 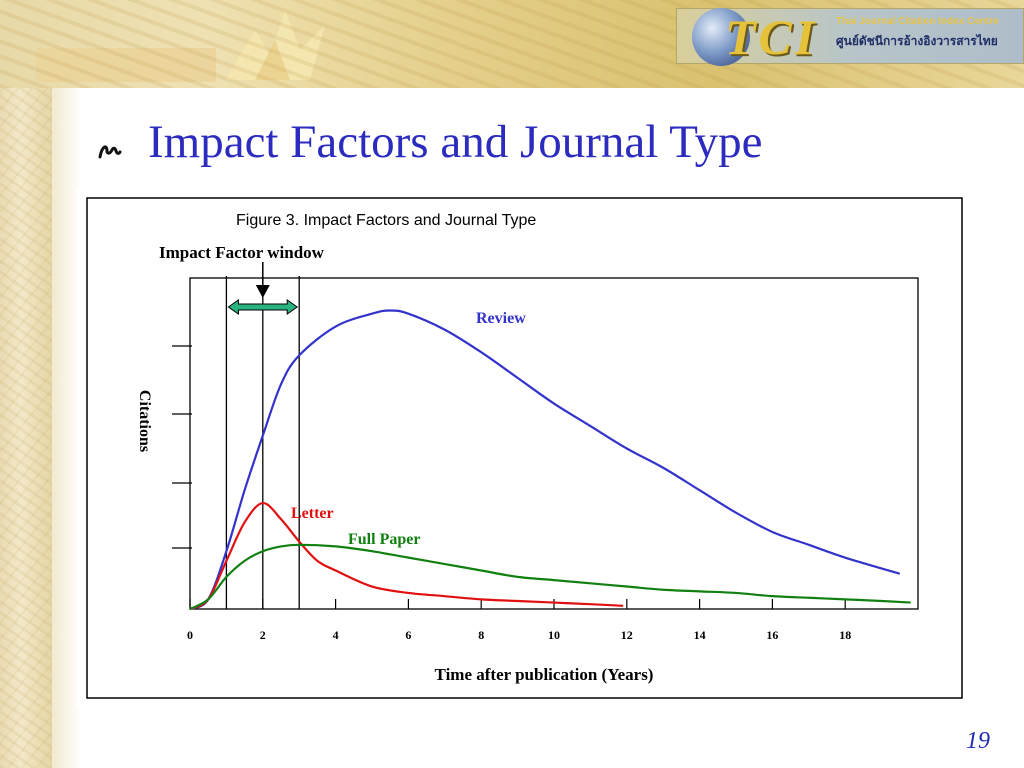 What do you see at coordinates (263, 307) in the screenshot?
I see `window-double-arrow-icon` at bounding box center [263, 307].